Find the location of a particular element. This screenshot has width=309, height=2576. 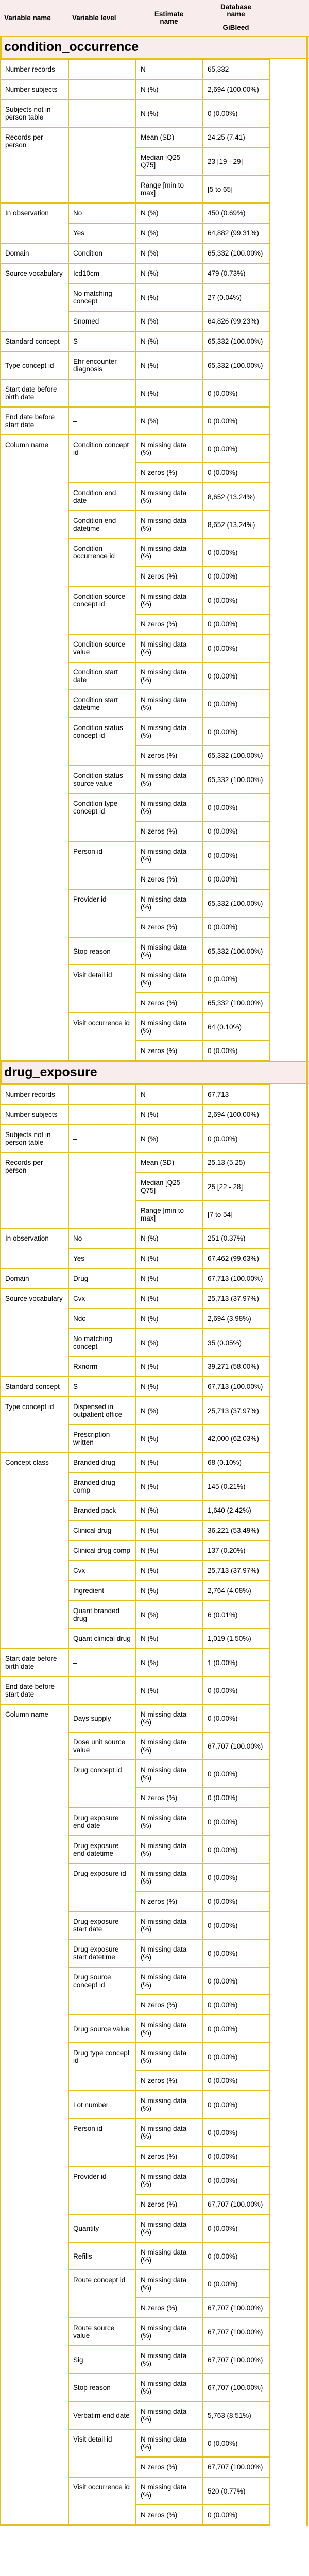

variable-level-cell: Drug is located at coordinates (102, 1278).